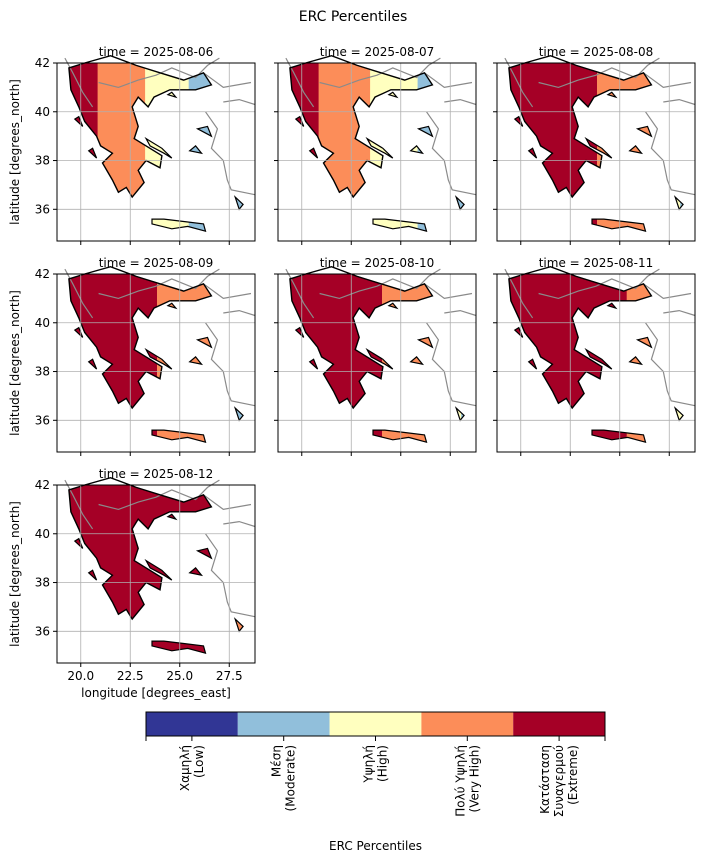 The image size is (703, 862). What do you see at coordinates (377, 52) in the screenshot?
I see `panel-title: time = 2025-08-07` at bounding box center [377, 52].